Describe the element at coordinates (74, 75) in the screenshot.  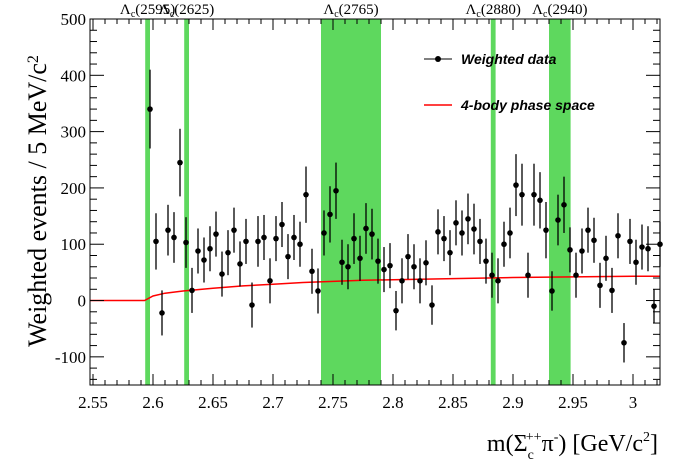
I see `y-tick-label: 400` at that location.